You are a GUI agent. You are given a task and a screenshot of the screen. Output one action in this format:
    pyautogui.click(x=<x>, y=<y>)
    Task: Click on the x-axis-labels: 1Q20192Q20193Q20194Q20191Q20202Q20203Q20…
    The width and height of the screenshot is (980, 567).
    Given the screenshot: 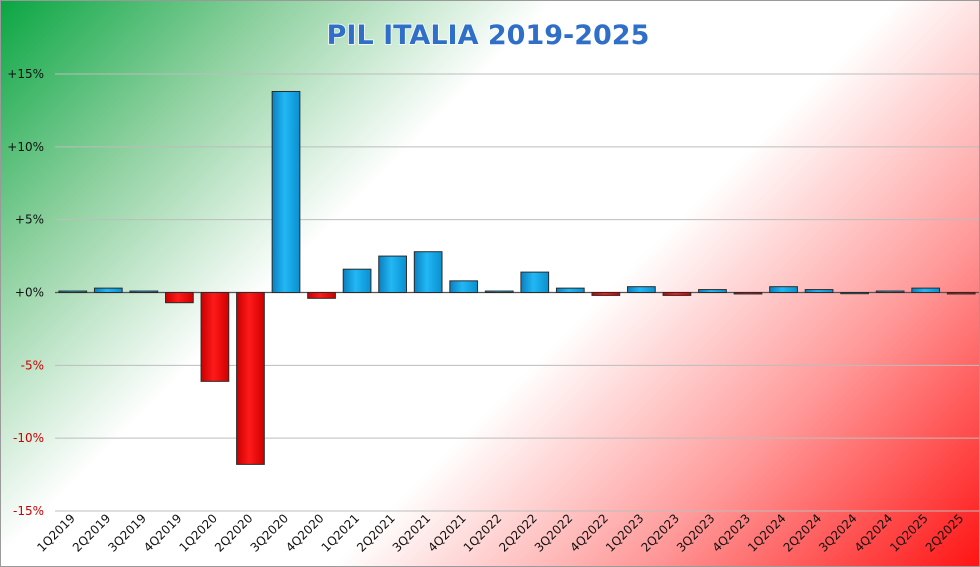 What is the action you would take?
    pyautogui.click(x=500, y=533)
    